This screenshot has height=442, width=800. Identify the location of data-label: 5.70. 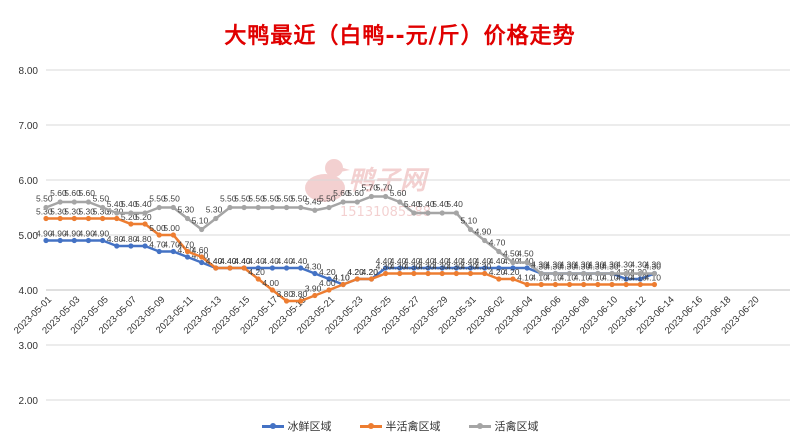
(384, 188).